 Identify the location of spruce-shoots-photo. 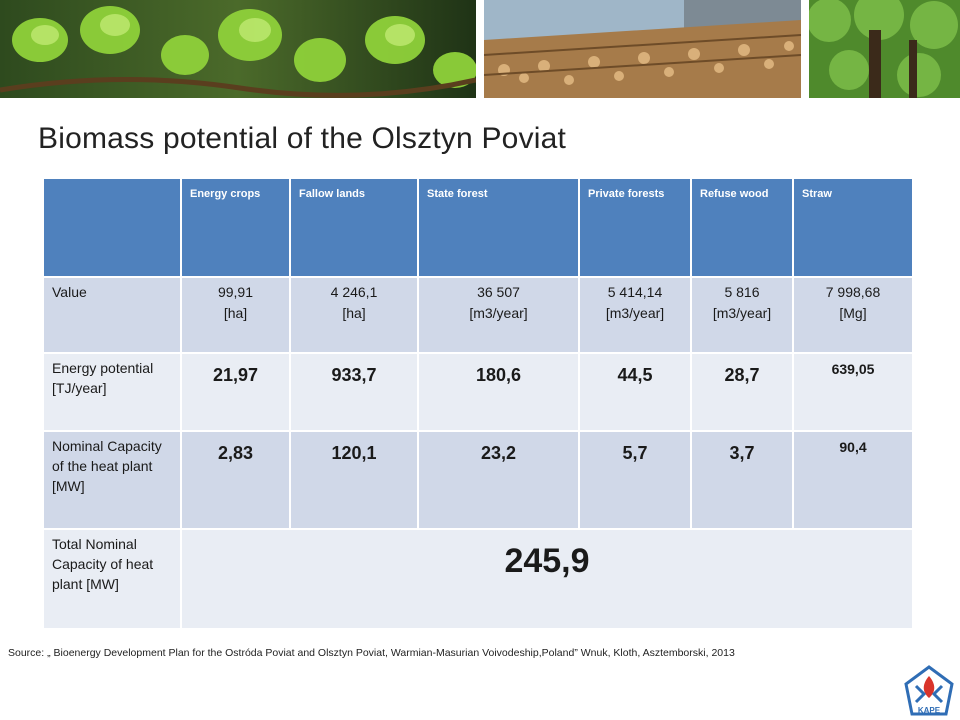
(238, 49).